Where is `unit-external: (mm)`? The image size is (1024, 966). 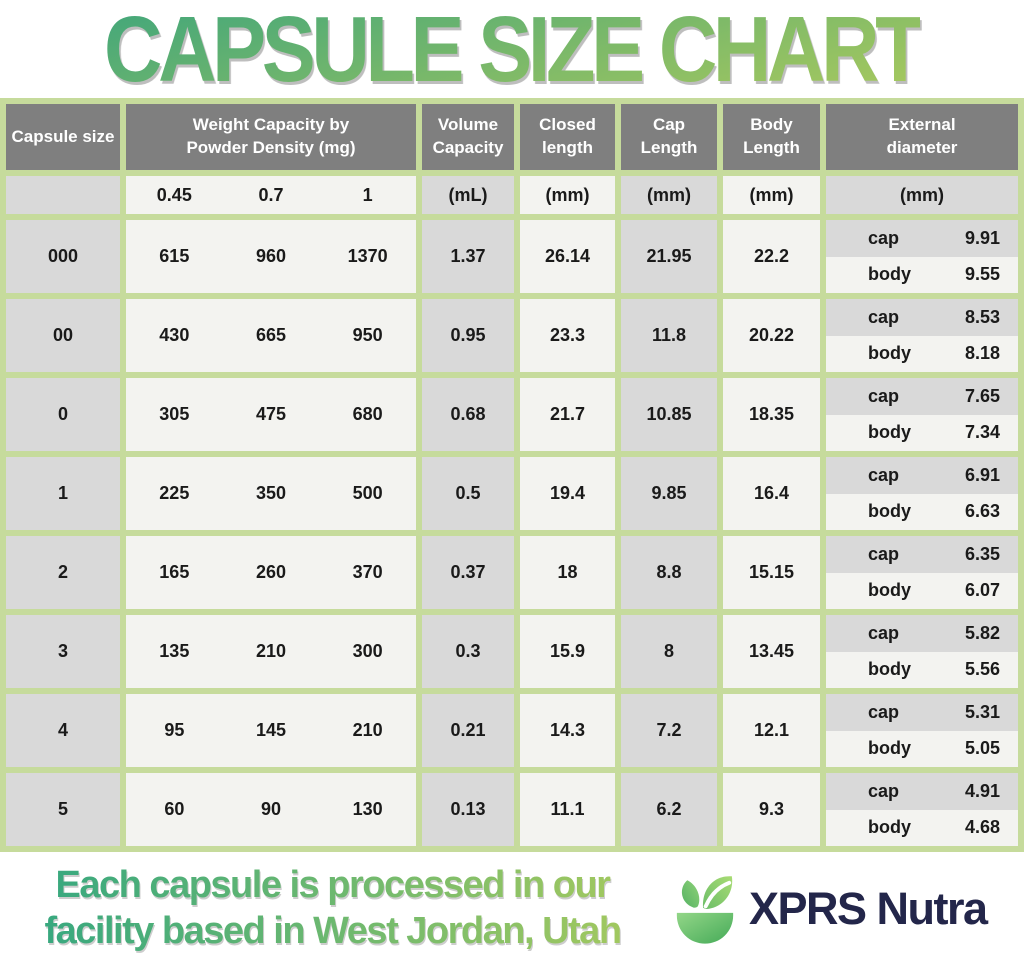 unit-external: (mm) is located at coordinates (922, 195).